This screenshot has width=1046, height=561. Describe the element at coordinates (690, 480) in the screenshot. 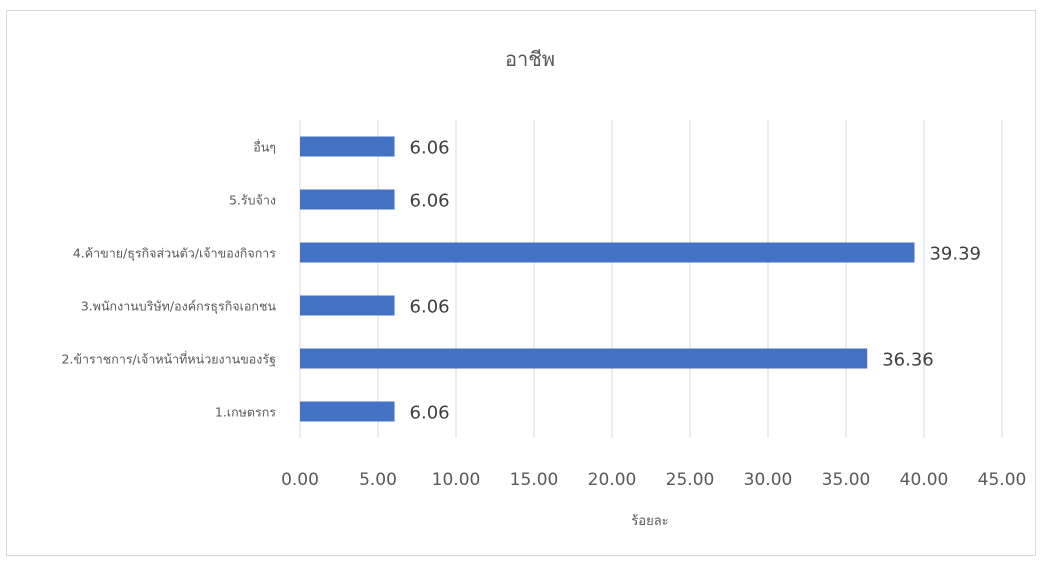

I see `x-tick-label: 25.00` at that location.